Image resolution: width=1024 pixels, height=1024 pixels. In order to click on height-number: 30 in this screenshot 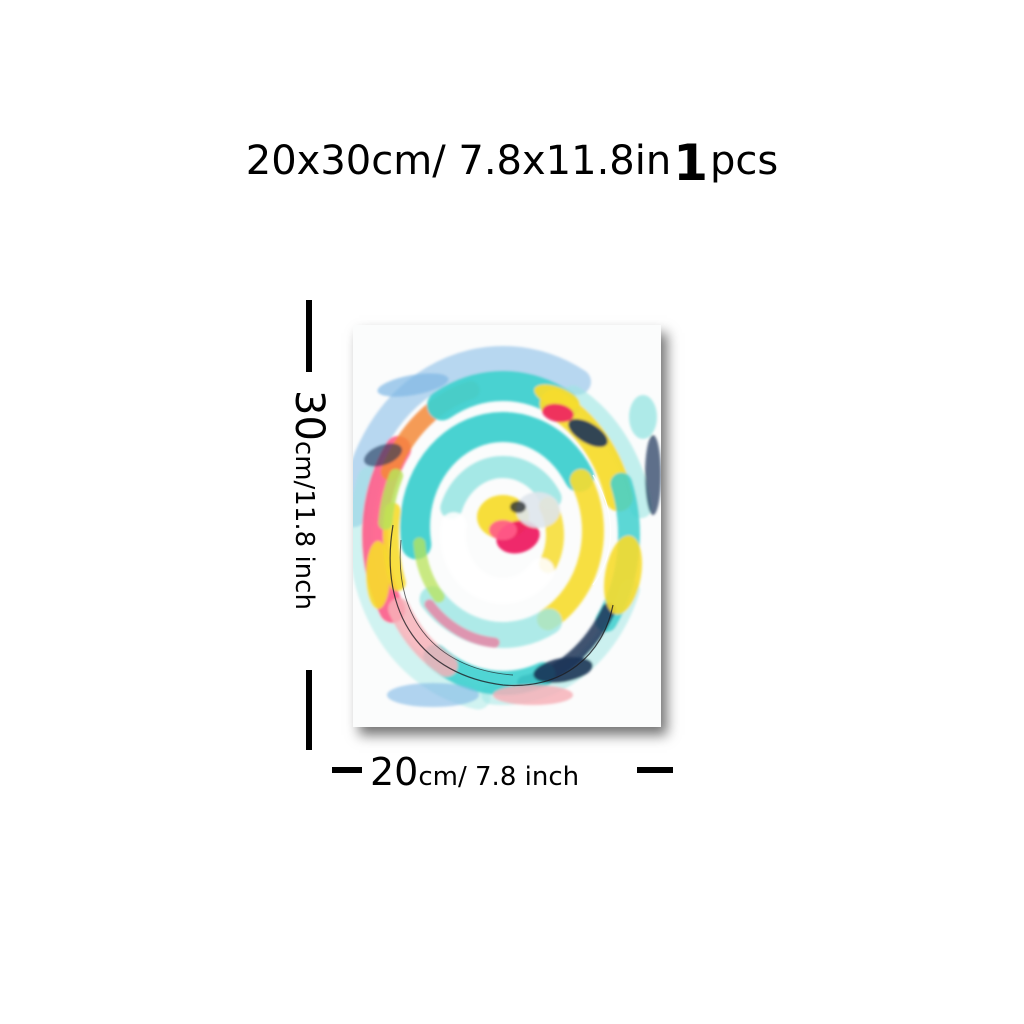, I will do `click(309, 415)`.